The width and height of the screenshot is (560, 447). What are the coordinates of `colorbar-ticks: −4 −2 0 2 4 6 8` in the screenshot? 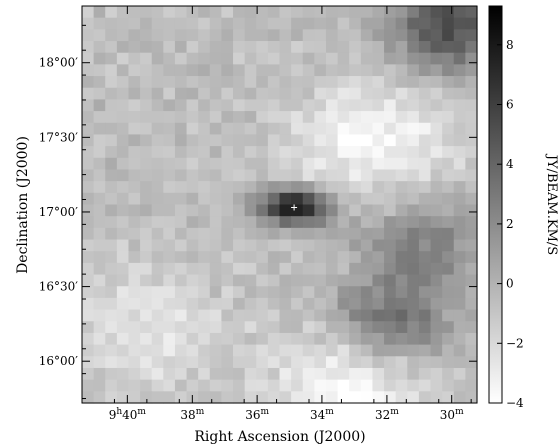 It's located at (510, 224).